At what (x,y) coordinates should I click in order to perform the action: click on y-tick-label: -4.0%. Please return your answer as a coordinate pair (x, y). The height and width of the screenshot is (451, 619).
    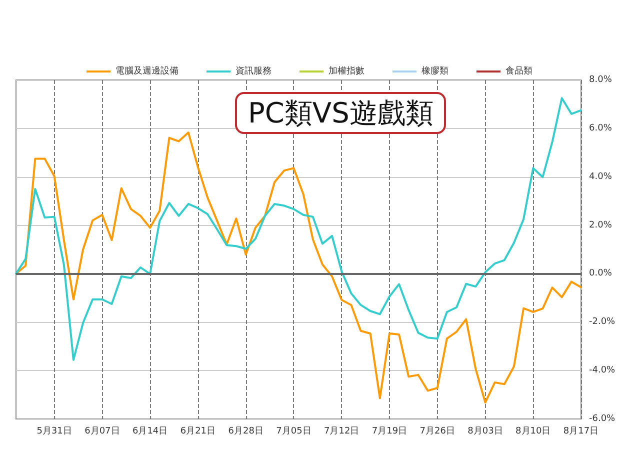
    Looking at the image, I should click on (602, 371).